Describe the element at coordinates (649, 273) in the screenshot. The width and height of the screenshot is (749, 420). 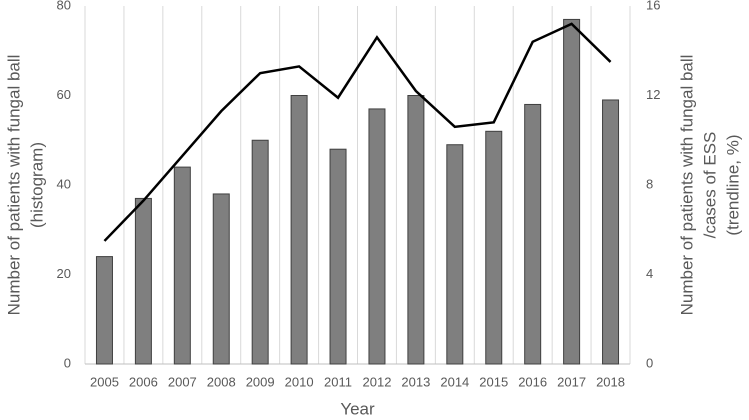
I see `y2-tick-label: 4` at that location.